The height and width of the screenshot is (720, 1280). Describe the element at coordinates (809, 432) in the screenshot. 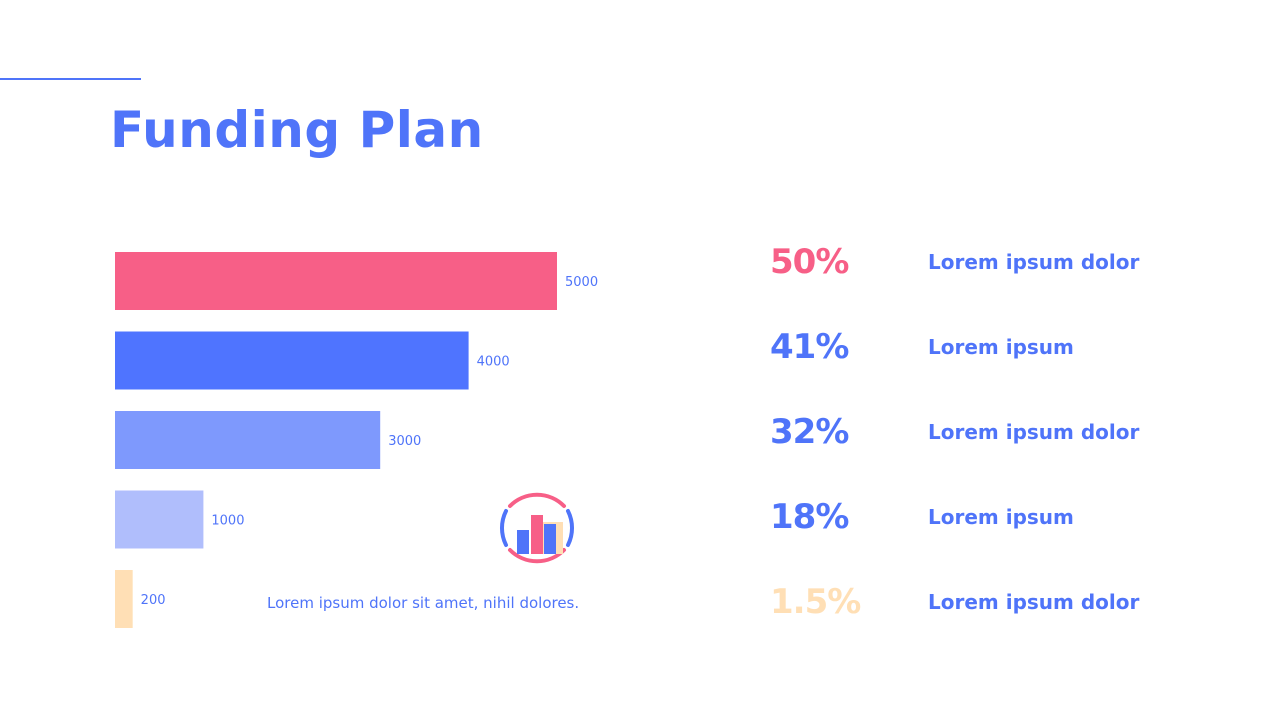

I see `stat-percent: 32%` at that location.